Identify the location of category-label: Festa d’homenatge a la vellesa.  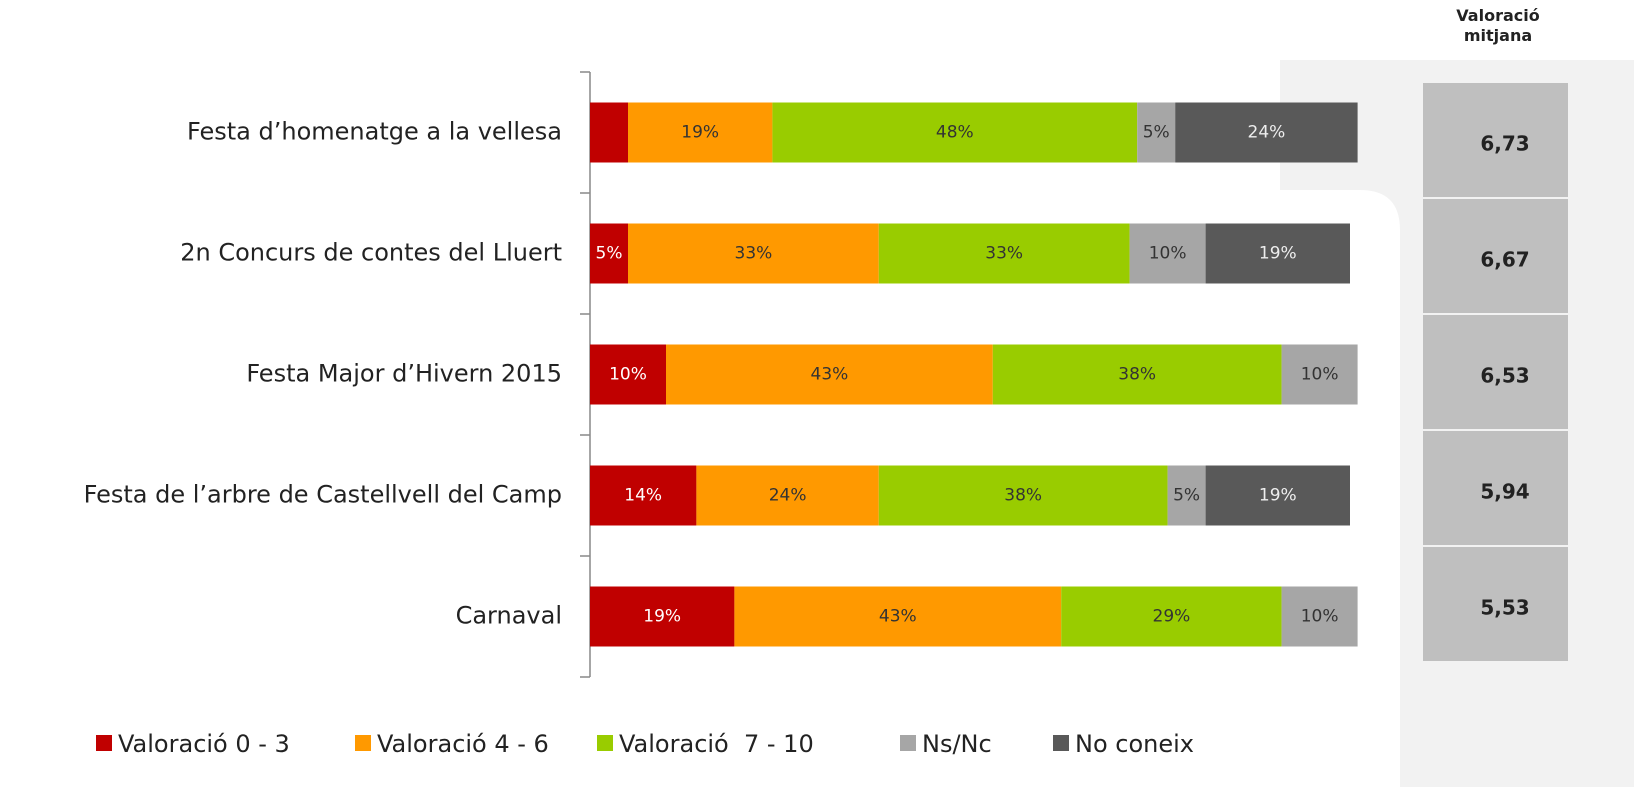
(374, 132).